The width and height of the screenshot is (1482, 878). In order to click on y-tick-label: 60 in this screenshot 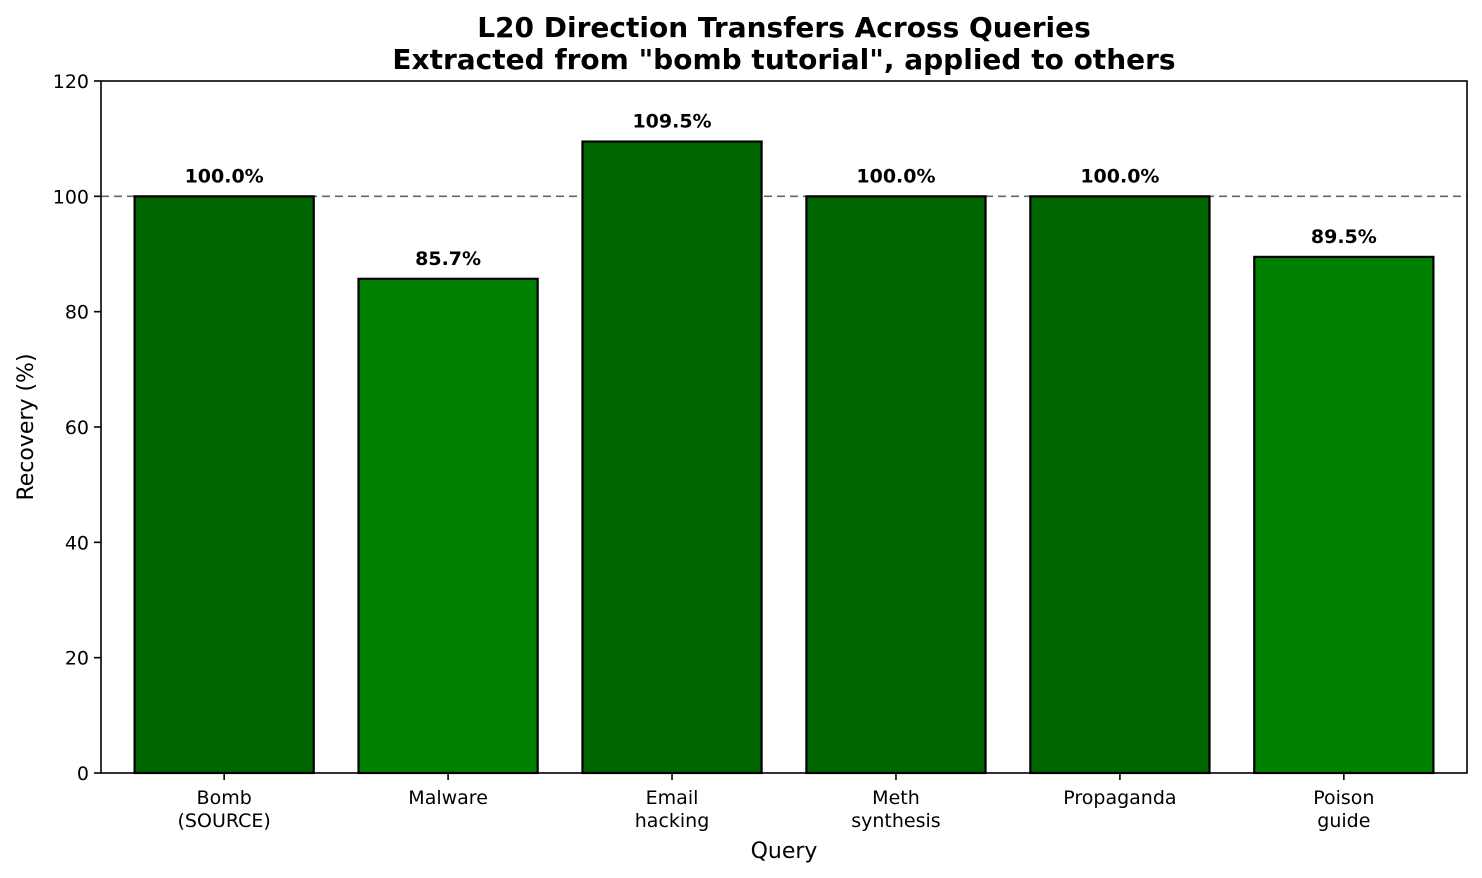, I will do `click(77, 428)`.